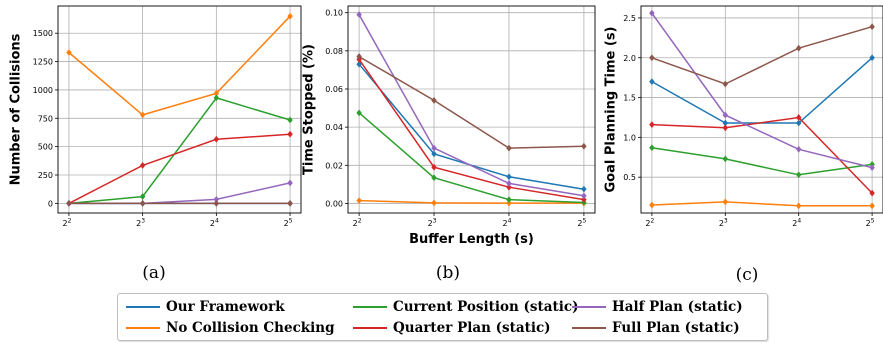  Describe the element at coordinates (486, 307) in the screenshot. I see `legend-label: Current Position (static)` at that location.